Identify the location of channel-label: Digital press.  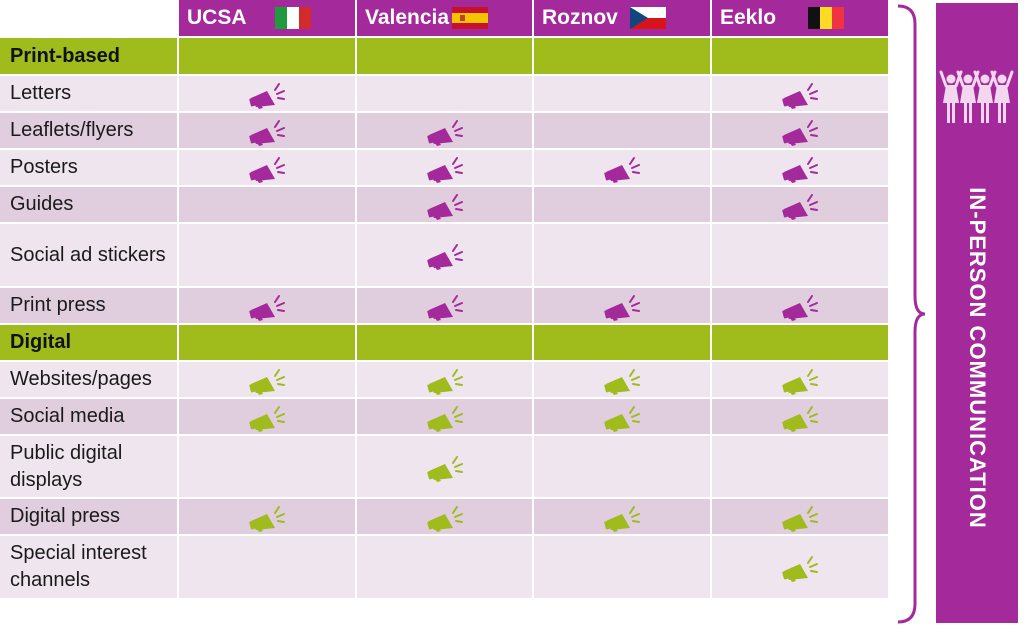
(89, 517).